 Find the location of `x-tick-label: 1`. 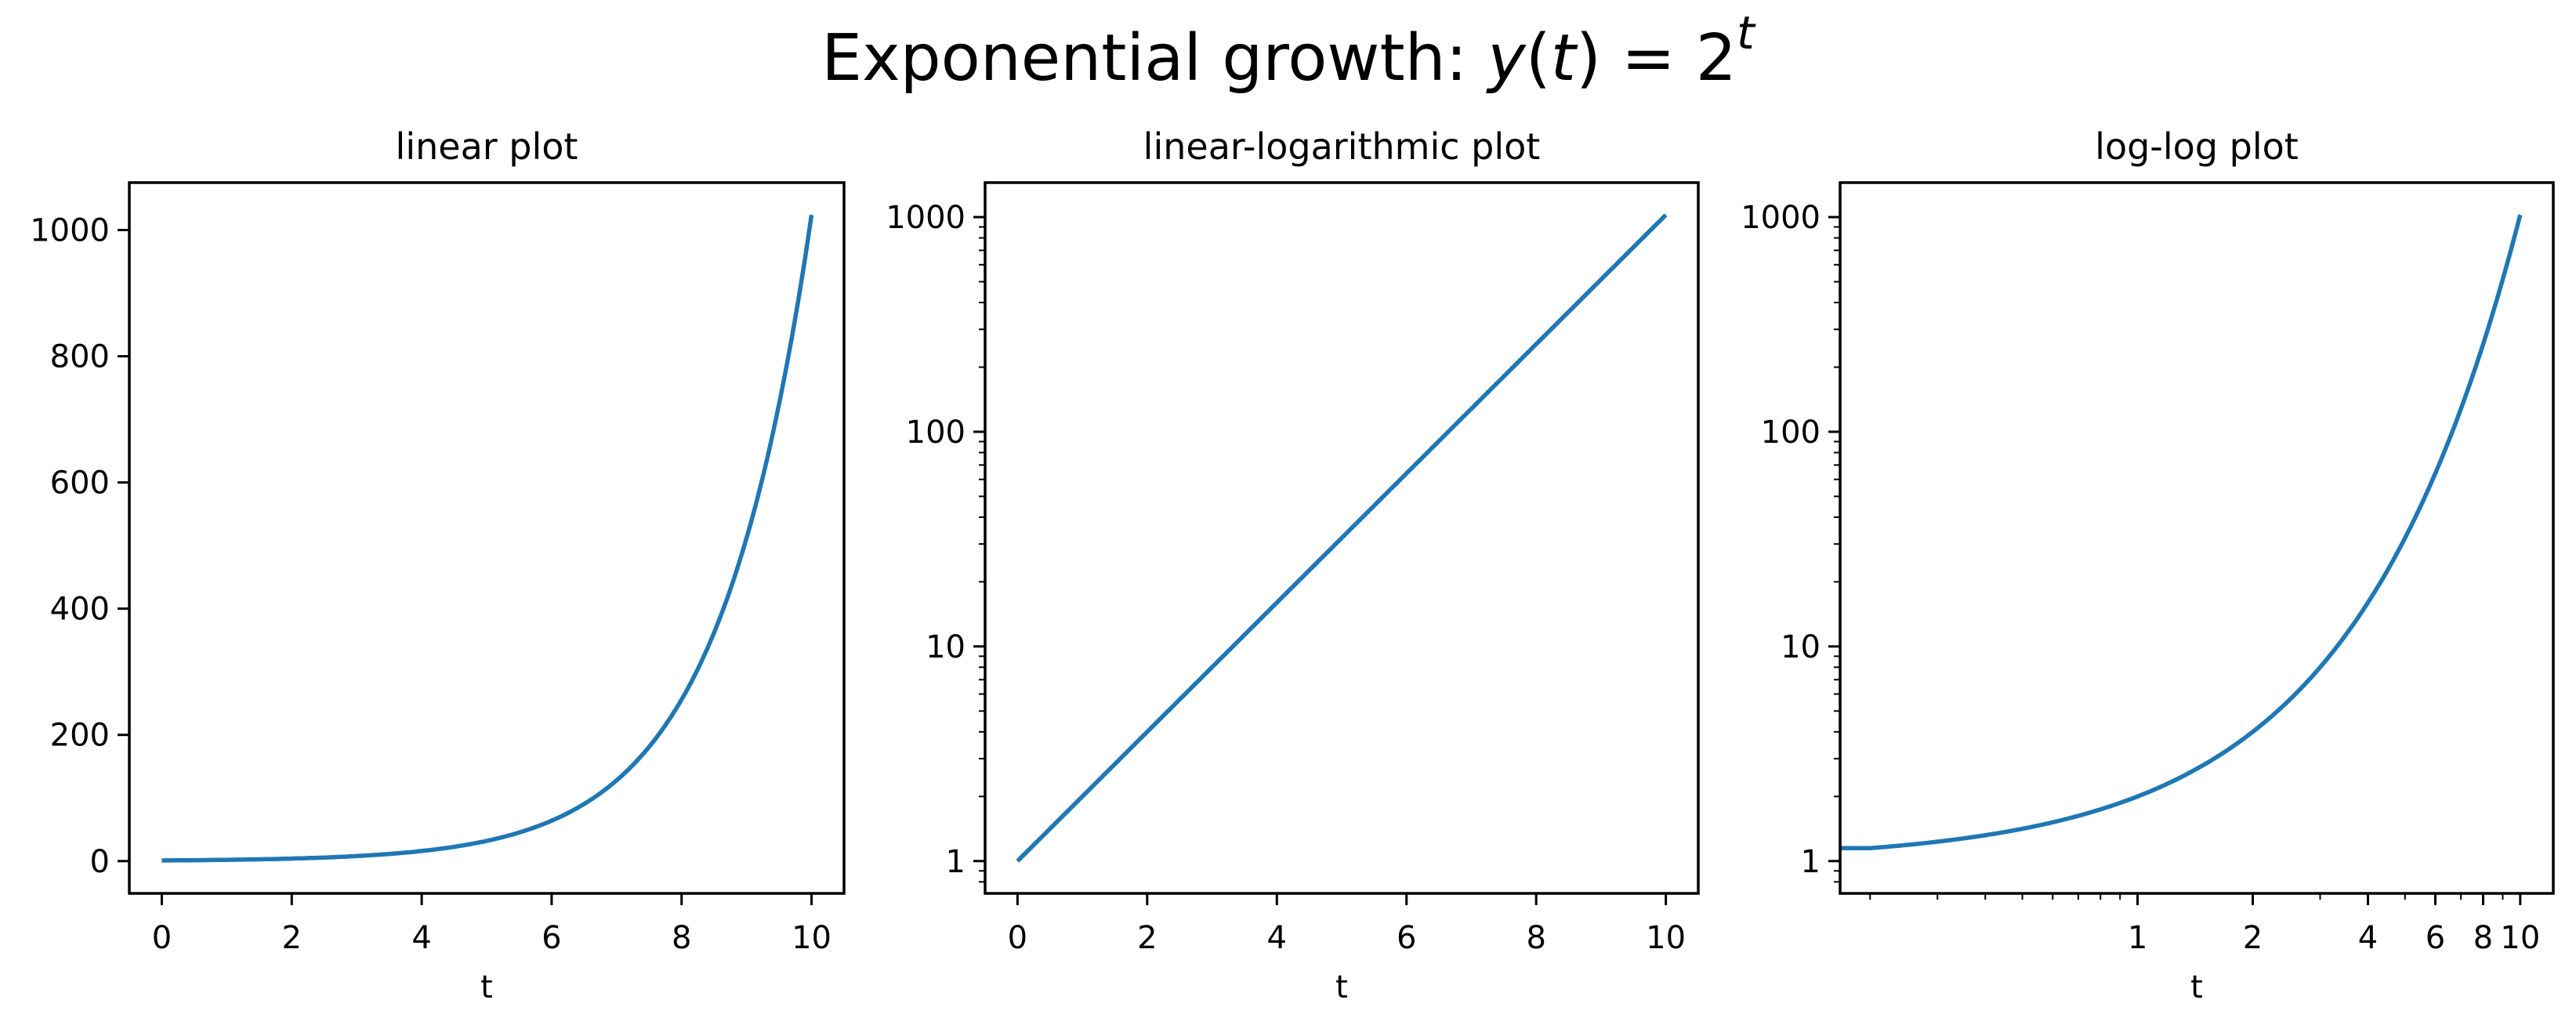

x-tick-label: 1 is located at coordinates (2137, 938).